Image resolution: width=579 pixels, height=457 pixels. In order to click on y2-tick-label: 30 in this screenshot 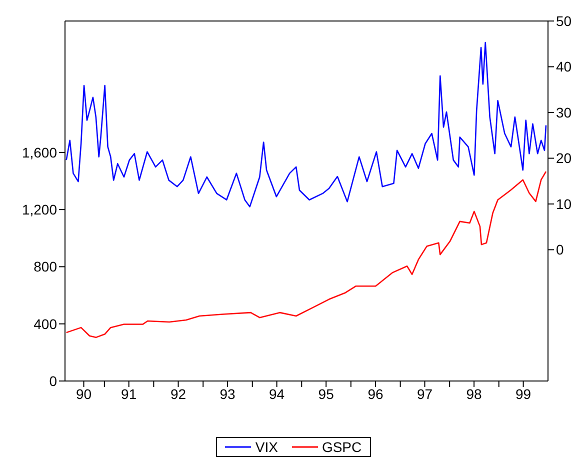, I will do `click(564, 112)`.